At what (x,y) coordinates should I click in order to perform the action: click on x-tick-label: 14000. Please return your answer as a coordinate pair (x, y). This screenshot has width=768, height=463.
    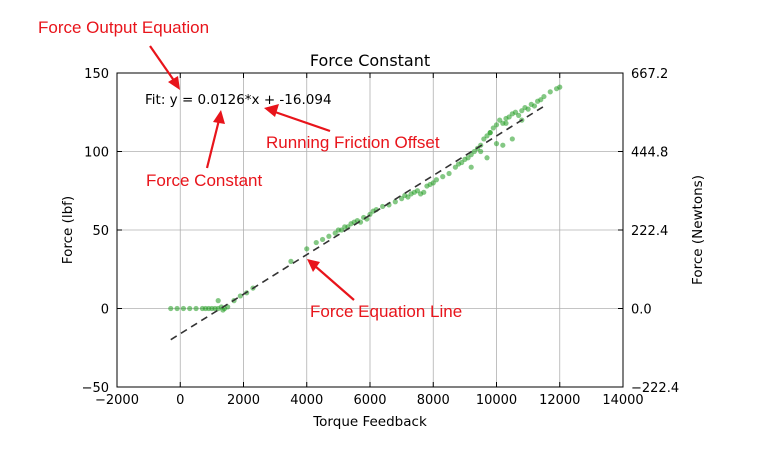
    Looking at the image, I should click on (622, 400).